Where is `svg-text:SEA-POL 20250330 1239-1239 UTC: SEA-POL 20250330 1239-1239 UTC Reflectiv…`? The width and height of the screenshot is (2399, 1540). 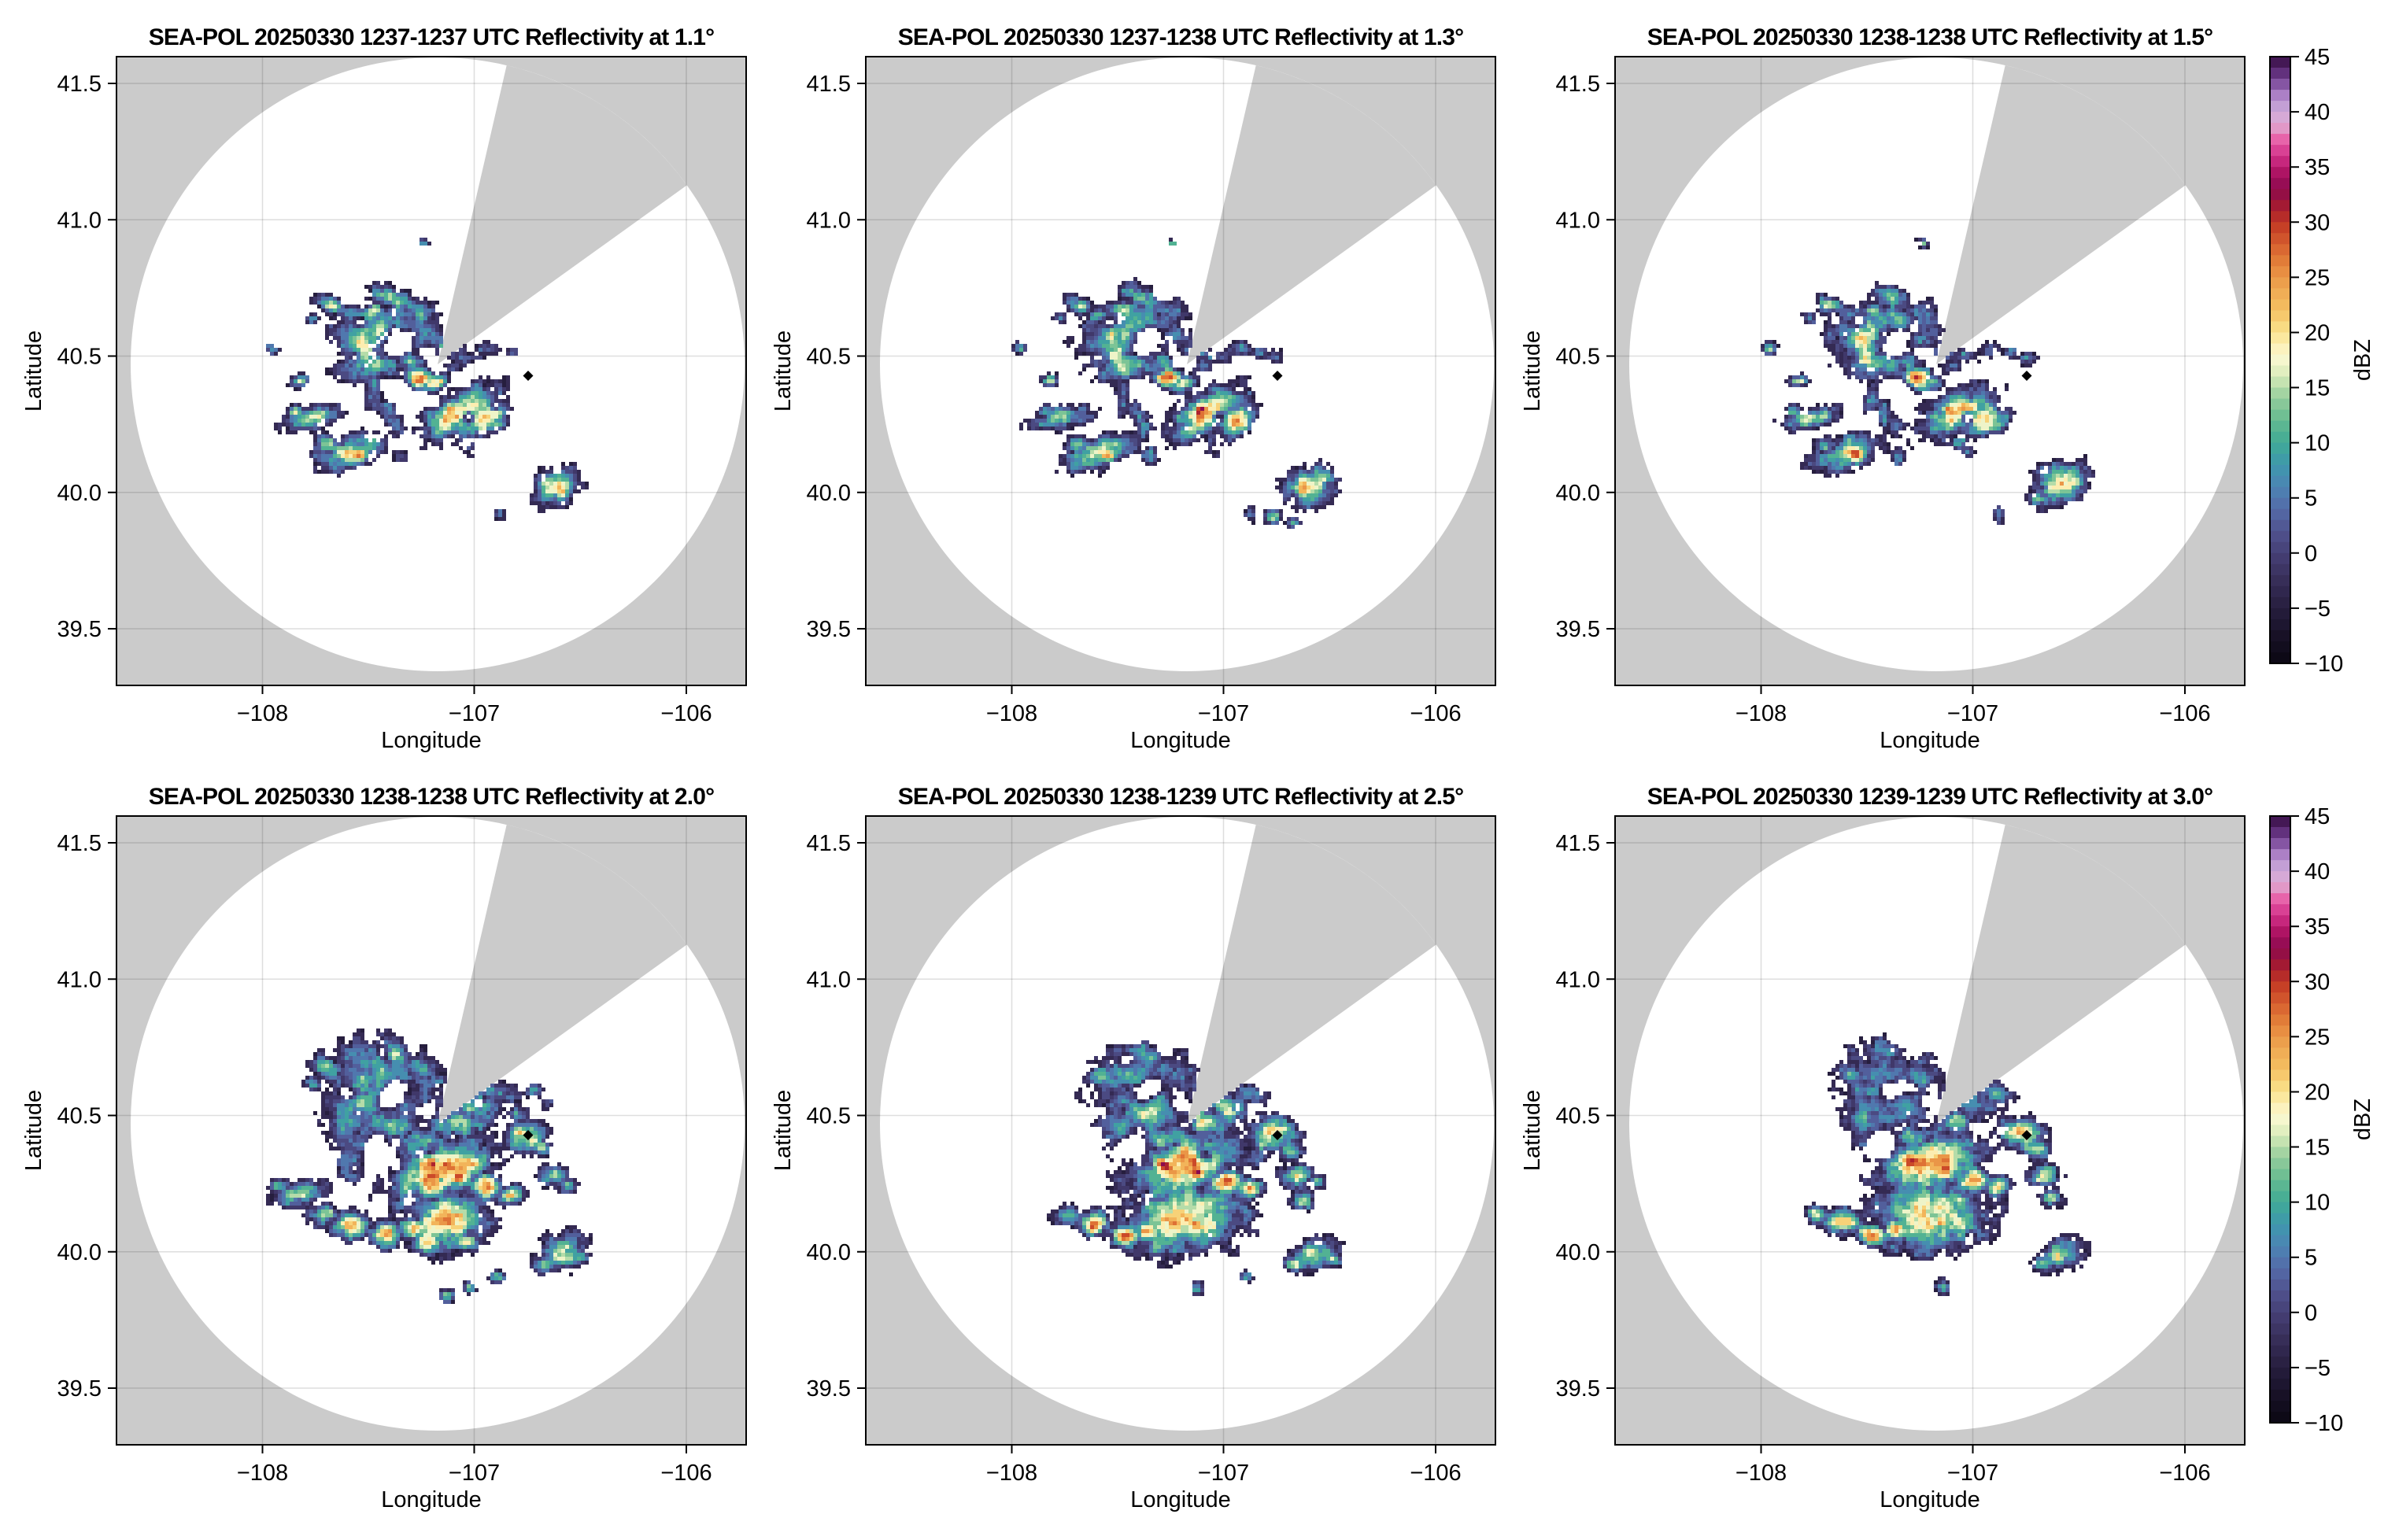 svg-text:SEA-POL 20250330 1239-1239 UTC: SEA-POL 20250330 1239-1239 UTC Reflectiv… is located at coordinates (1930, 797).